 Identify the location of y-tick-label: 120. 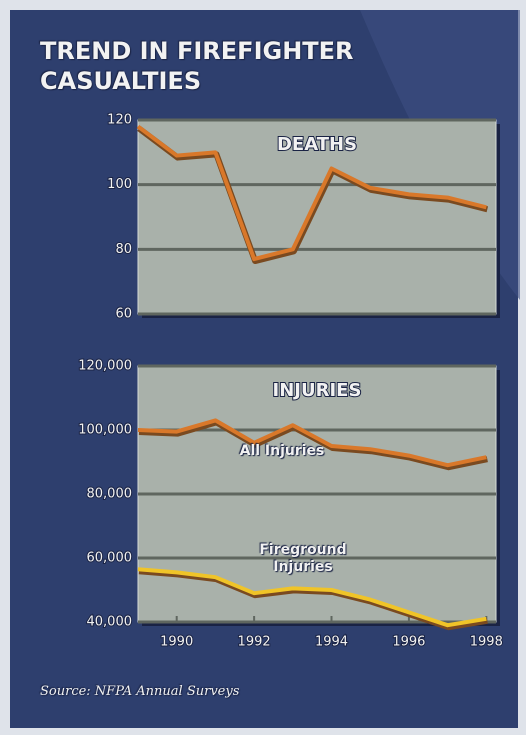
(119, 120).